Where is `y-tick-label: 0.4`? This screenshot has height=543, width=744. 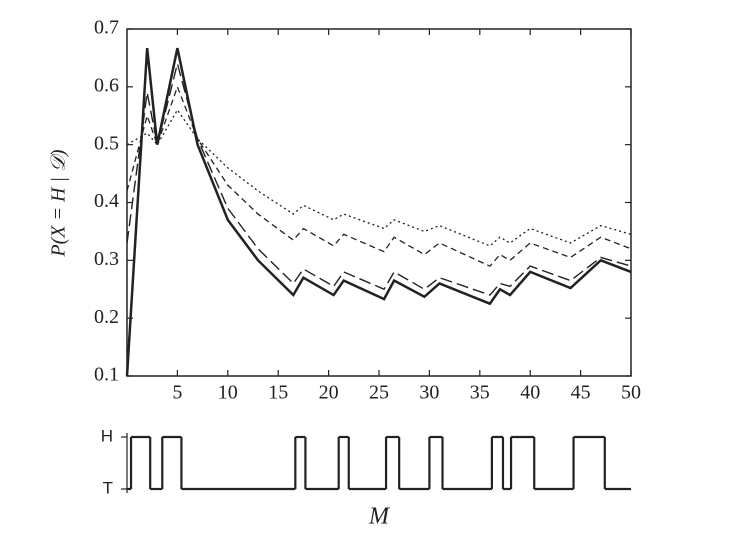
y-tick-label: 0.4 is located at coordinates (106, 201).